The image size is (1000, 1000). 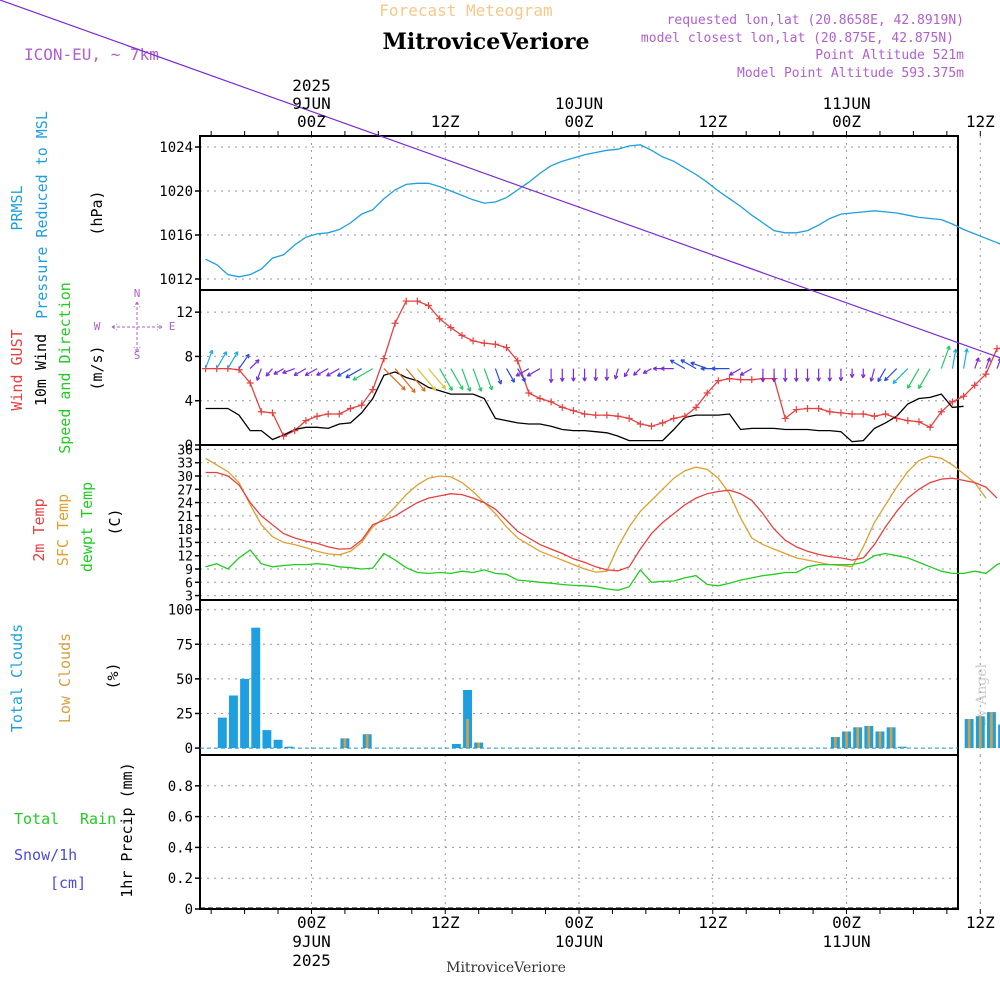 I want to click on temp-2m-label: 2m Temp, so click(x=39, y=529).